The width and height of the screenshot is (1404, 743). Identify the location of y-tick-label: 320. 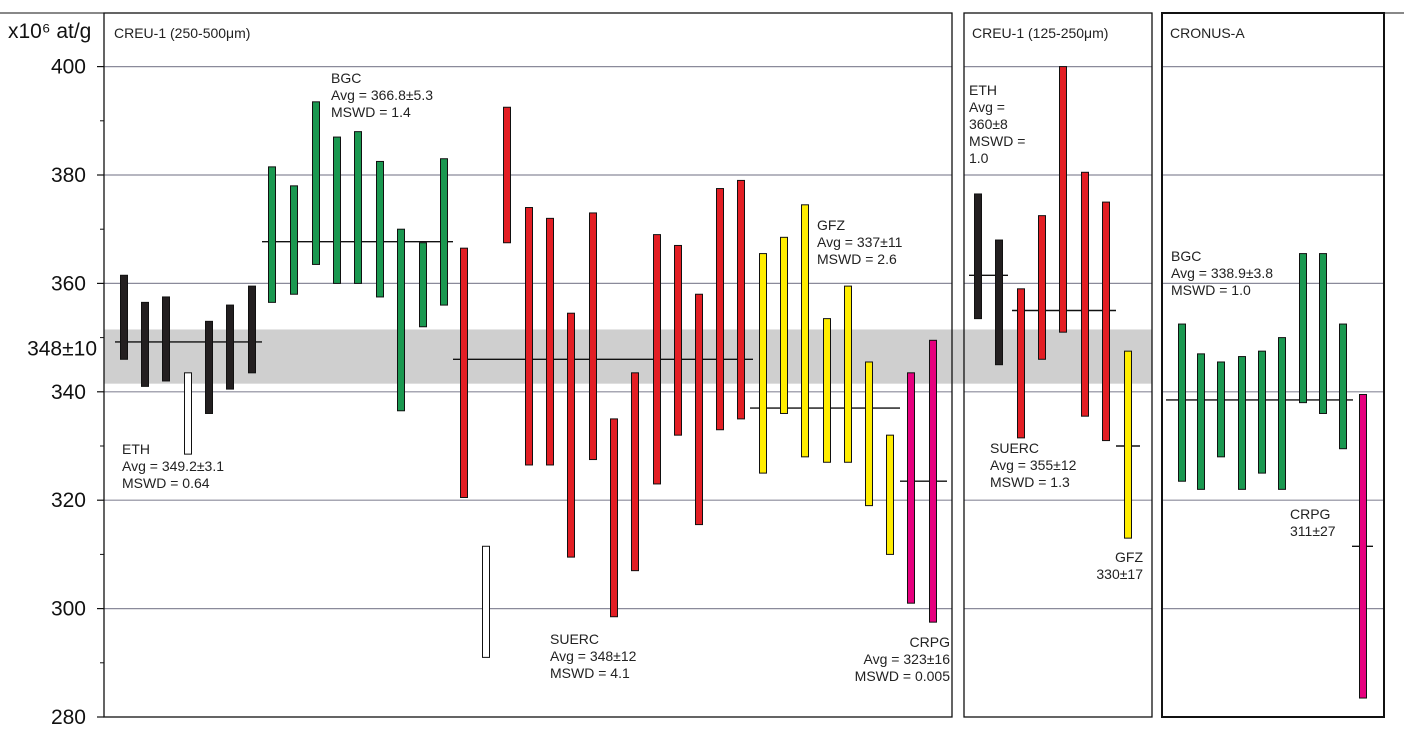
(68, 500).